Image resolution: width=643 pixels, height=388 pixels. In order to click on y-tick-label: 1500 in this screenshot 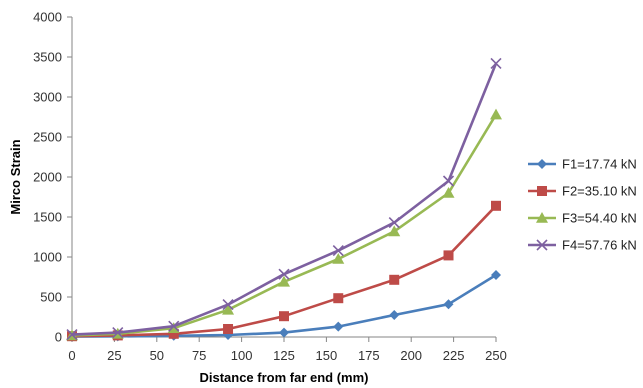, I will do `click(47, 217)`.